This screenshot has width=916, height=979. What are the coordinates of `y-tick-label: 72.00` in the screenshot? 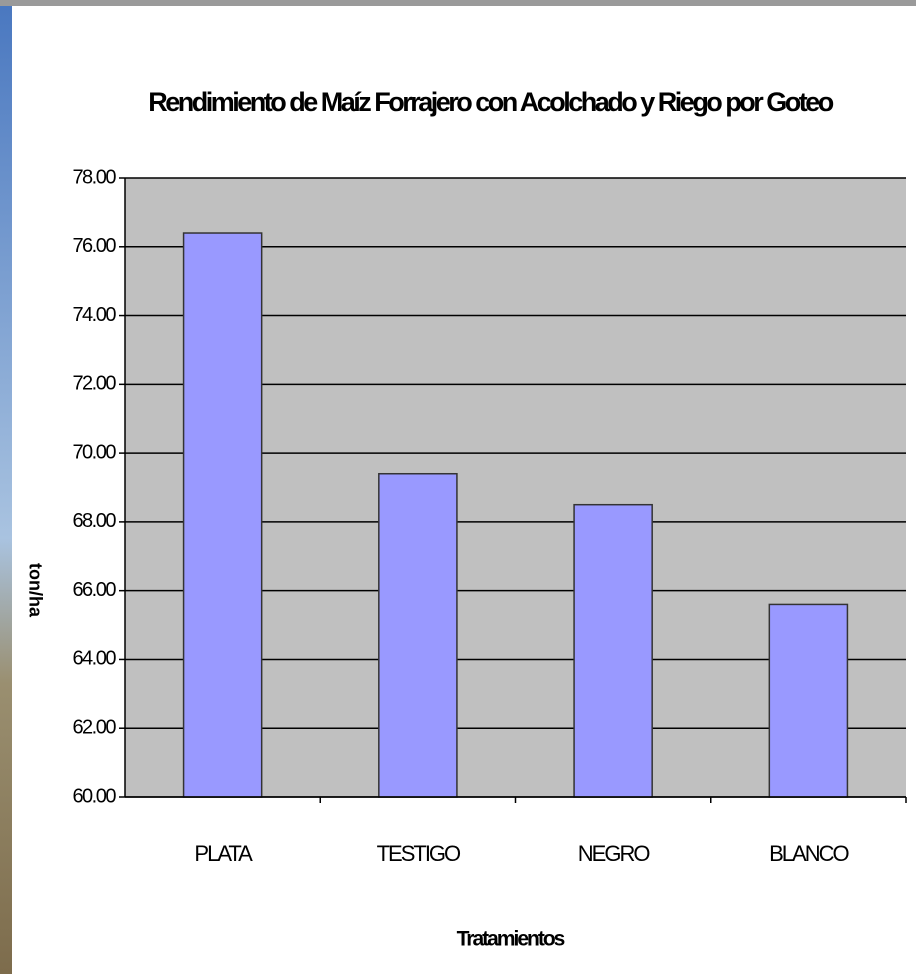 It's located at (94, 384).